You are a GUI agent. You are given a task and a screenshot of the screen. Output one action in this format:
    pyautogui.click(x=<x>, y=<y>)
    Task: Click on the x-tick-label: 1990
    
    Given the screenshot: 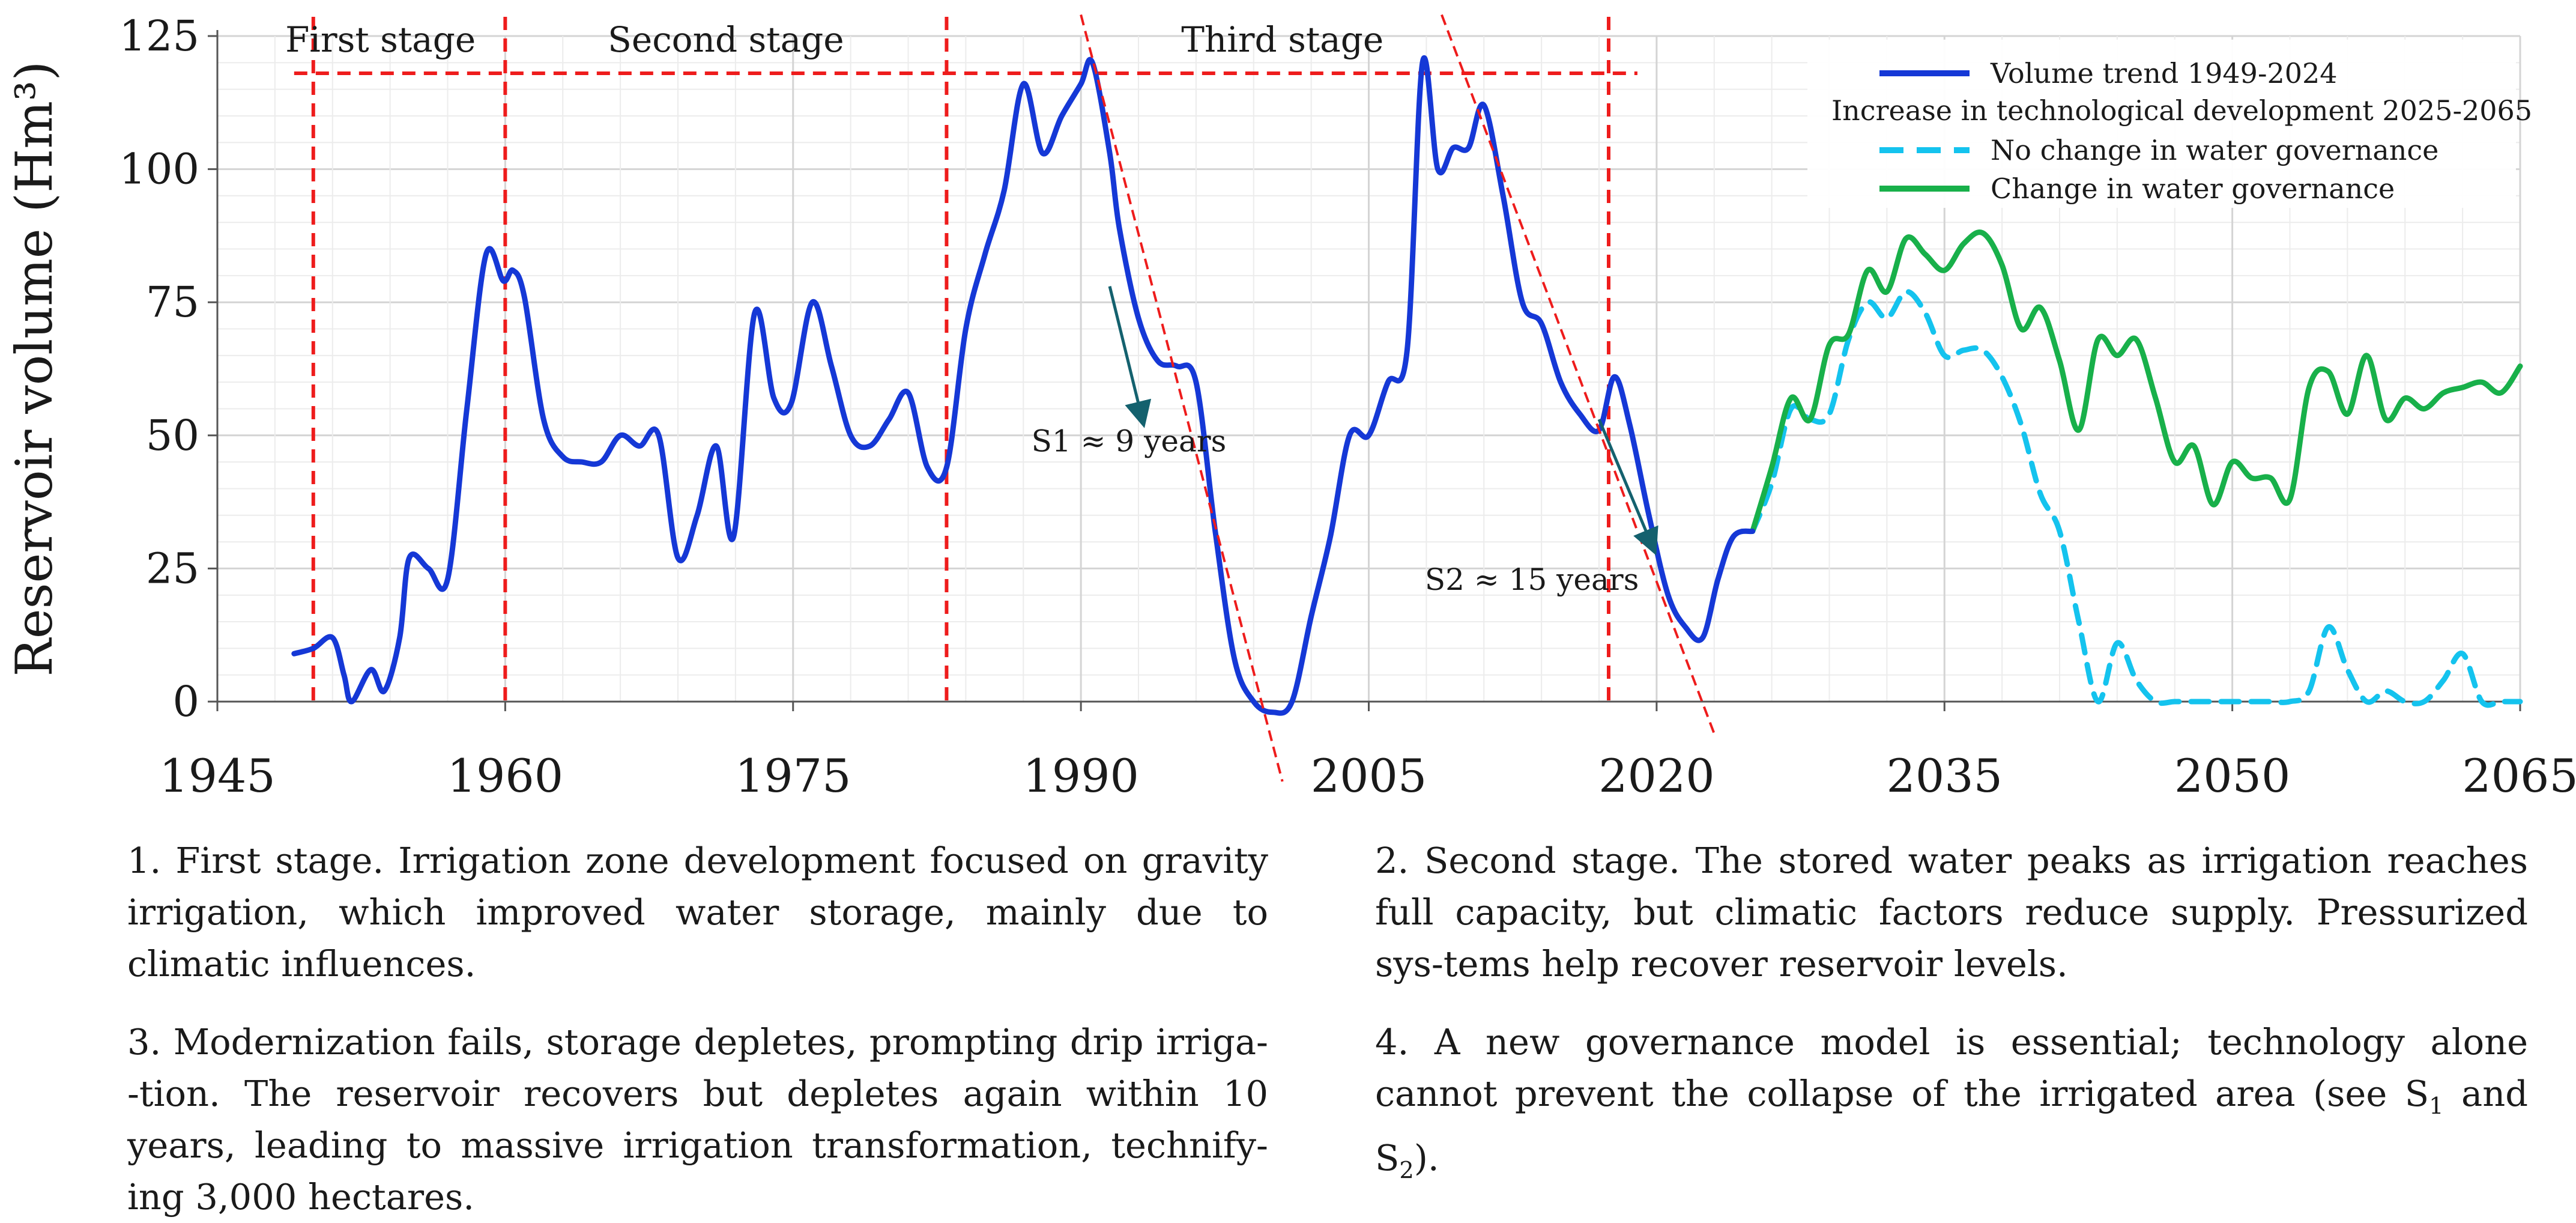 What is the action you would take?
    pyautogui.click(x=1080, y=776)
    